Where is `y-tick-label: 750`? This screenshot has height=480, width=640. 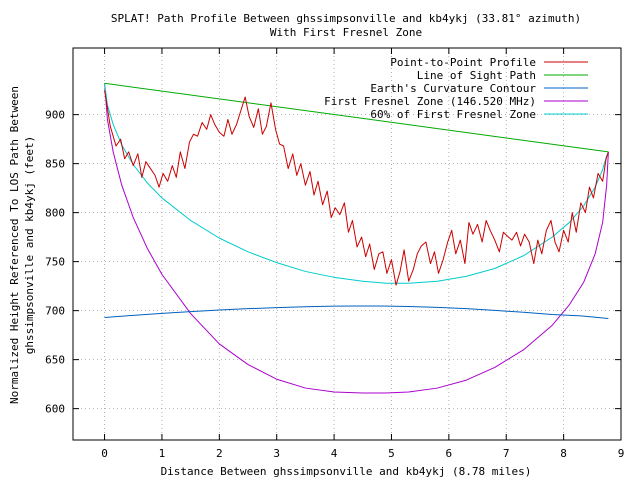
y-tick-label: 750 is located at coordinates (55, 262).